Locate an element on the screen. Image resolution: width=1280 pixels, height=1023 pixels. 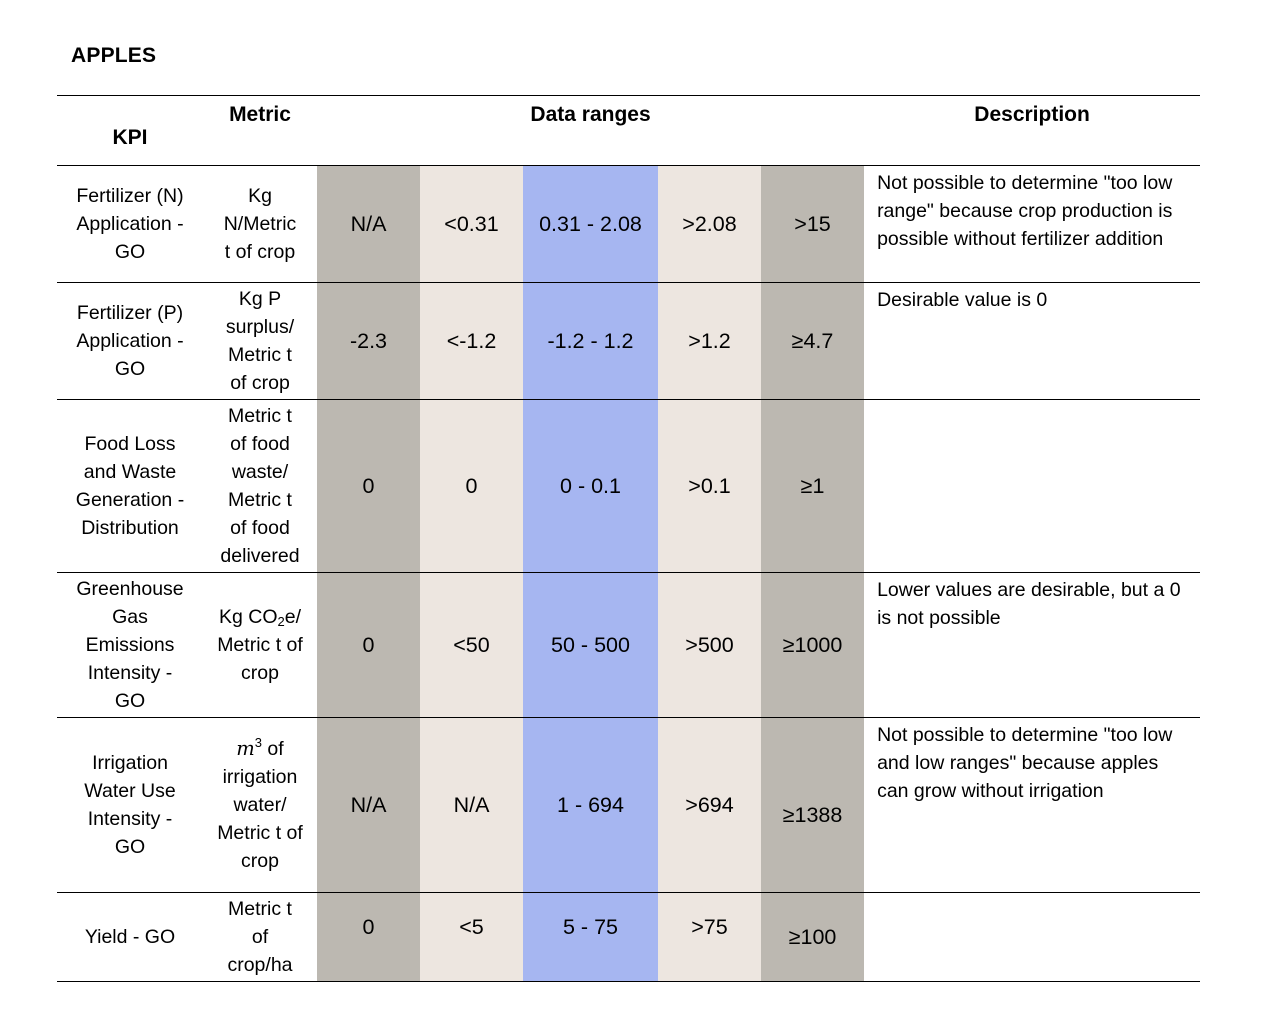
range-too-high: ≥1388 is located at coordinates (813, 805).